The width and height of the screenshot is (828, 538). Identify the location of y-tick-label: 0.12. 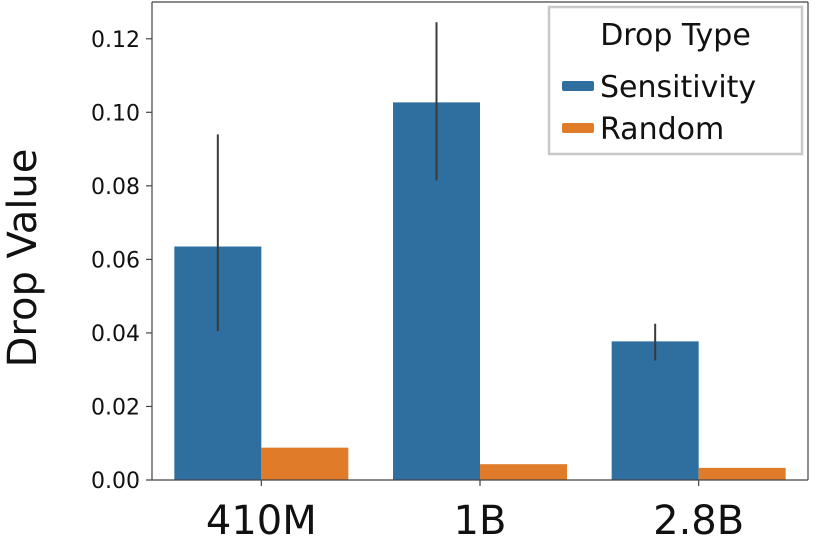
(115, 40).